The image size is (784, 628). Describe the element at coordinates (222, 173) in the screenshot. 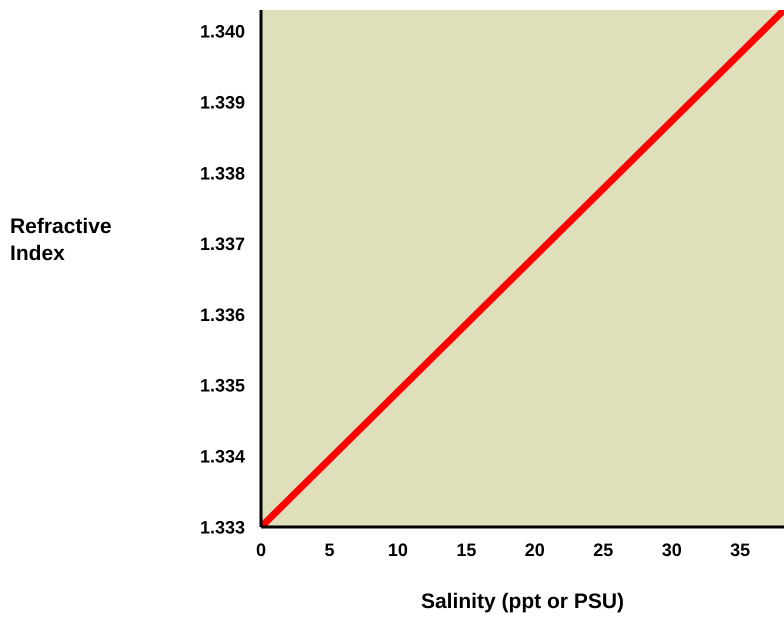

I see `y-tick-label: 1.338` at that location.